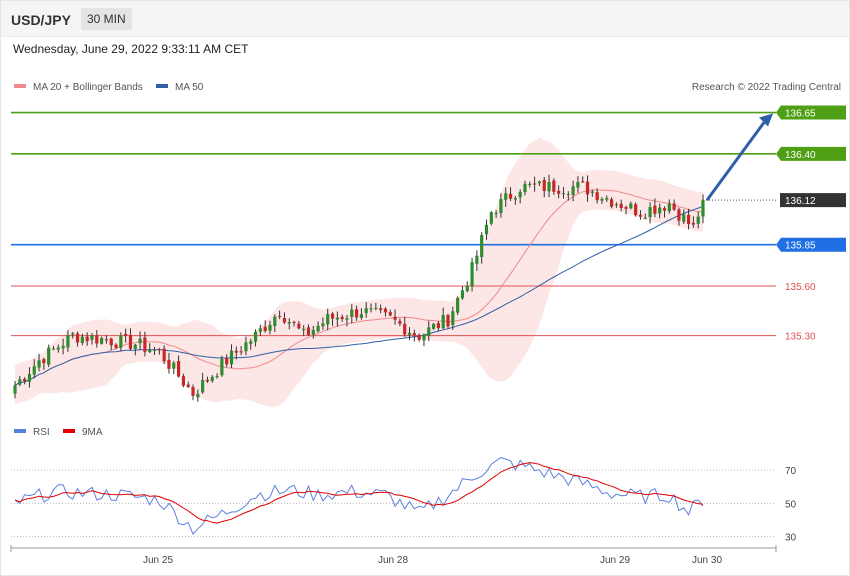 This screenshot has width=850, height=576. I want to click on last-price-tag, so click(813, 200).